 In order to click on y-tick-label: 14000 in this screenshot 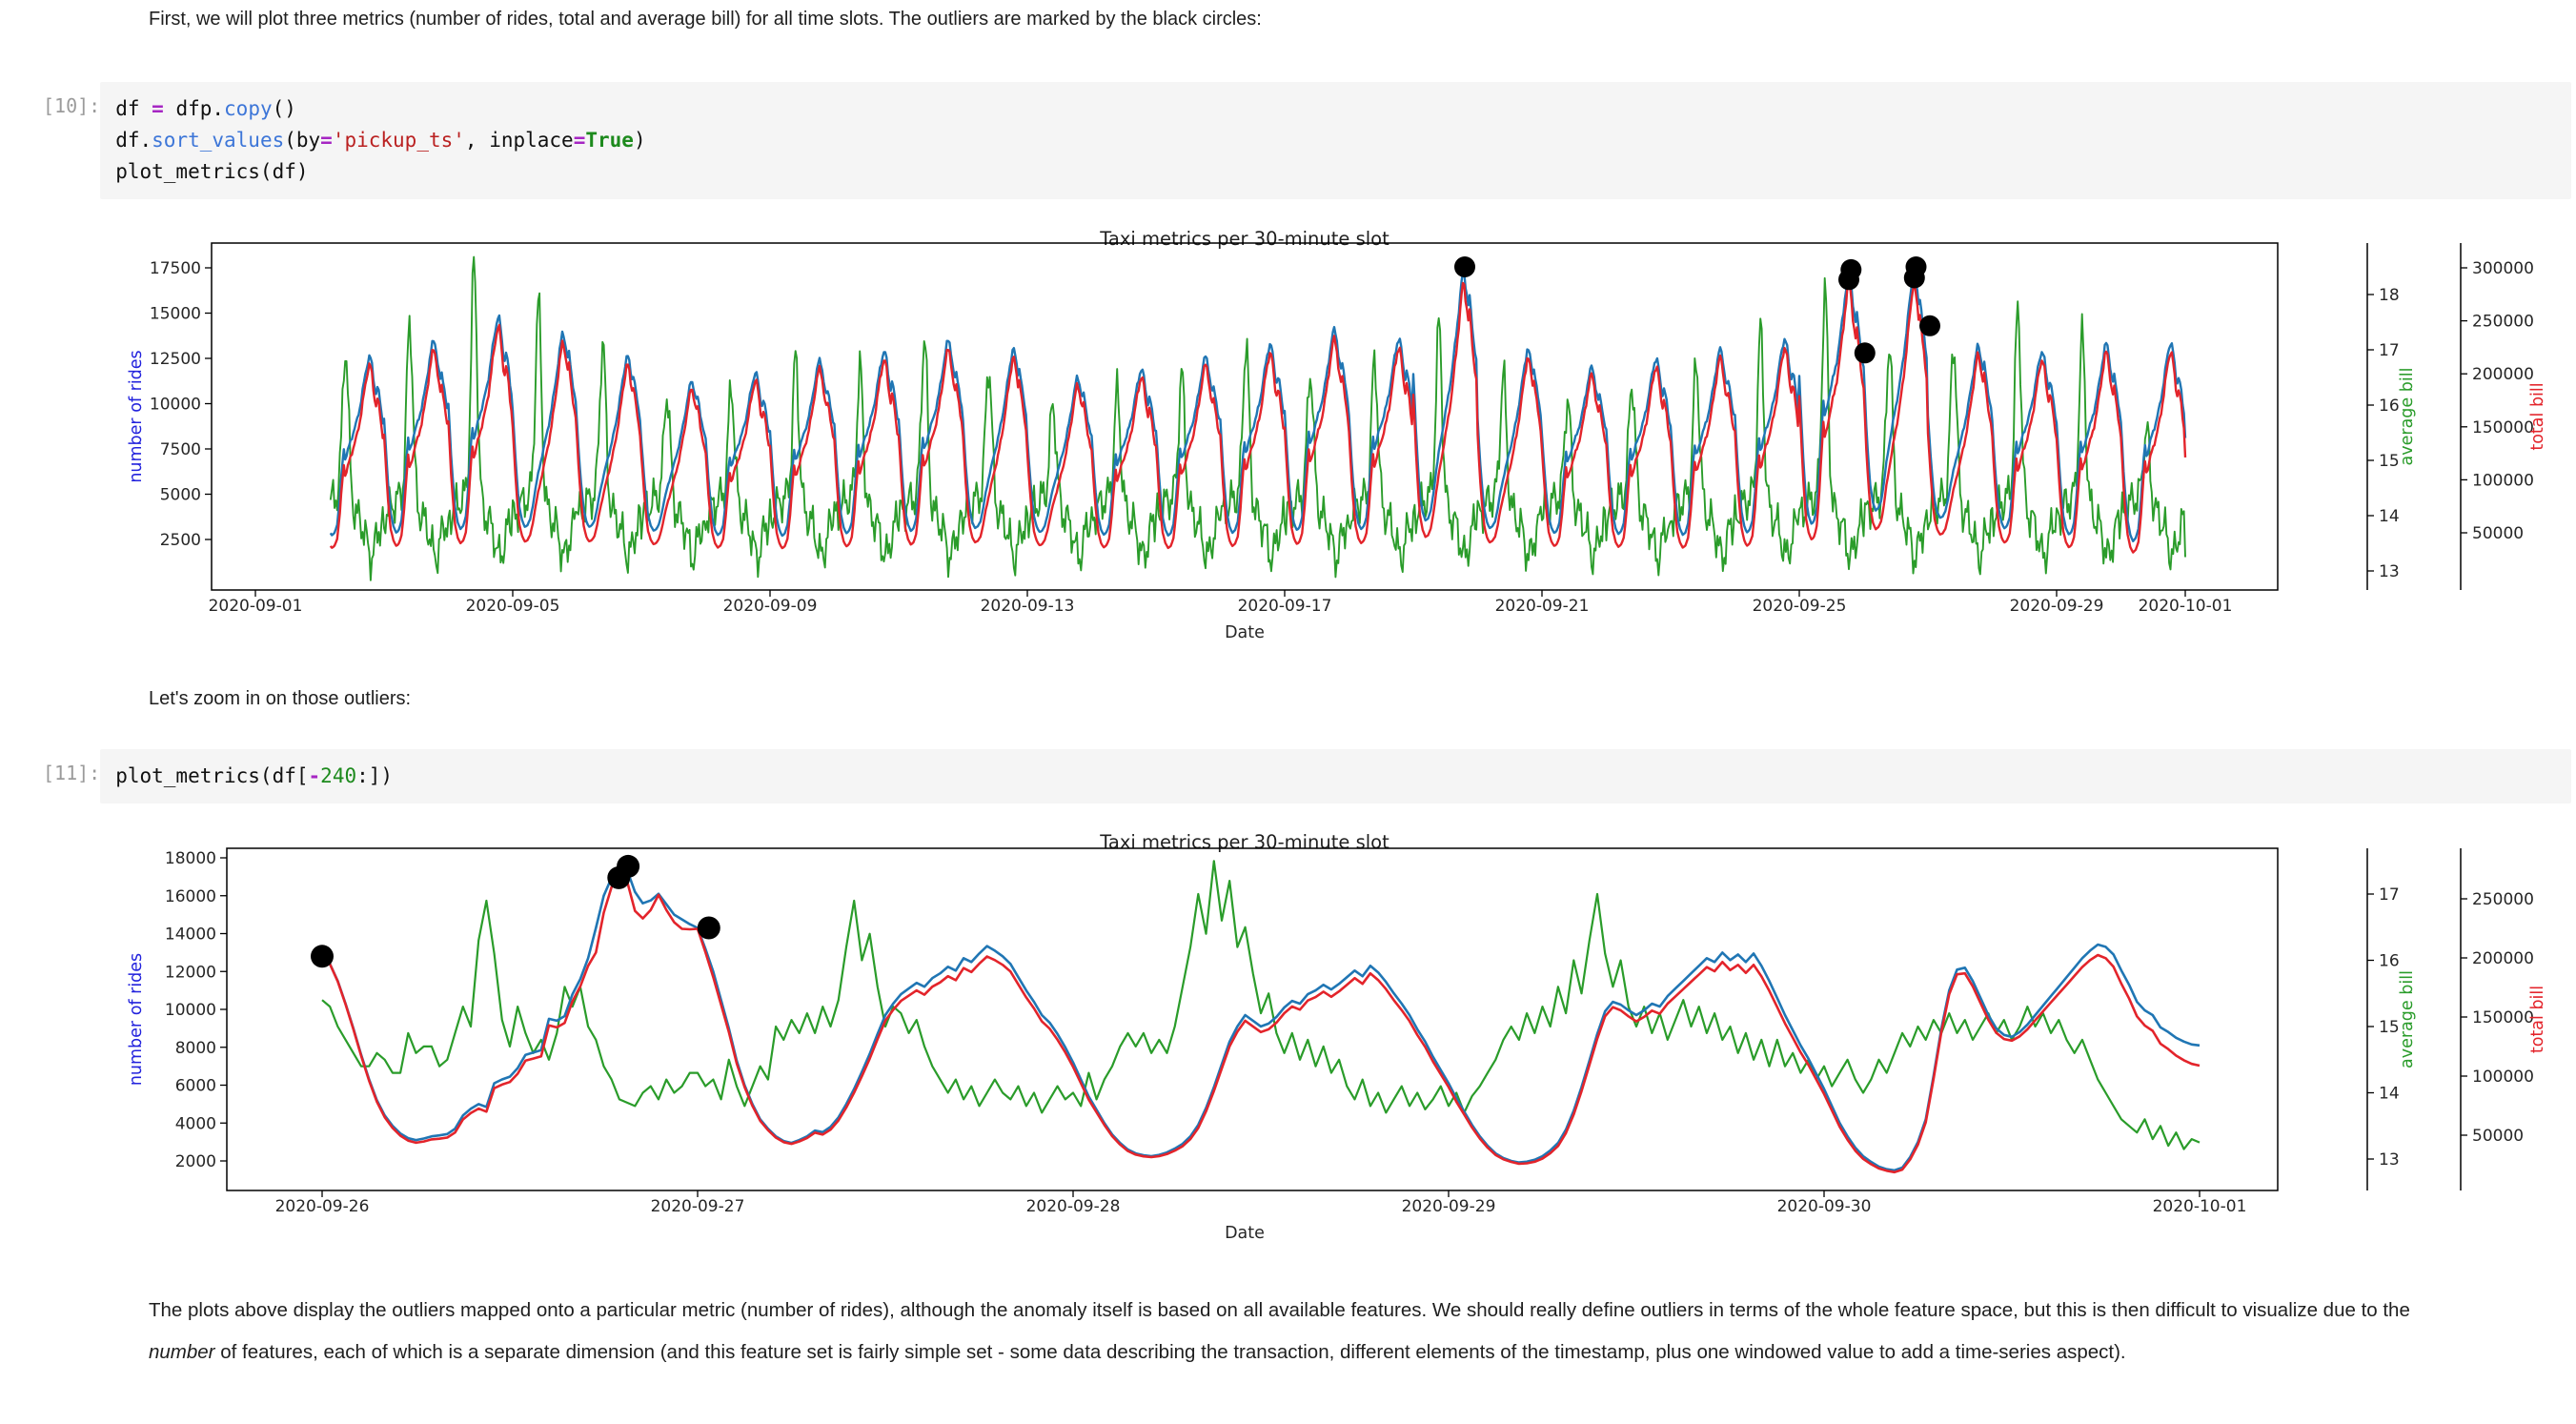, I will do `click(190, 935)`.